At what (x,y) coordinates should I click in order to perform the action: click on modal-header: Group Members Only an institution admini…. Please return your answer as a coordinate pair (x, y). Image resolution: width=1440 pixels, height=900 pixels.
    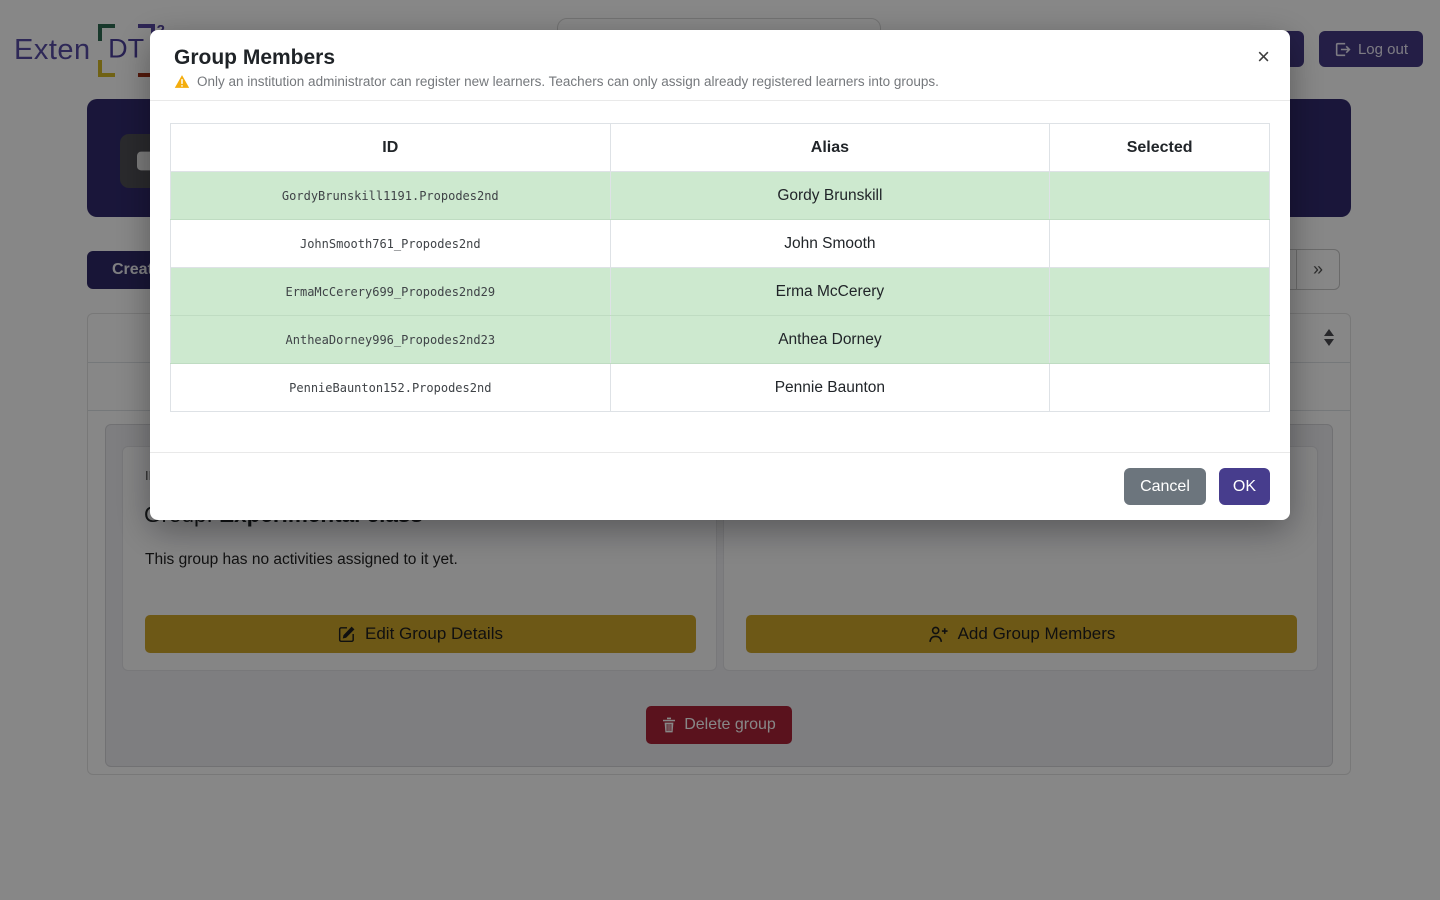
    Looking at the image, I should click on (720, 65).